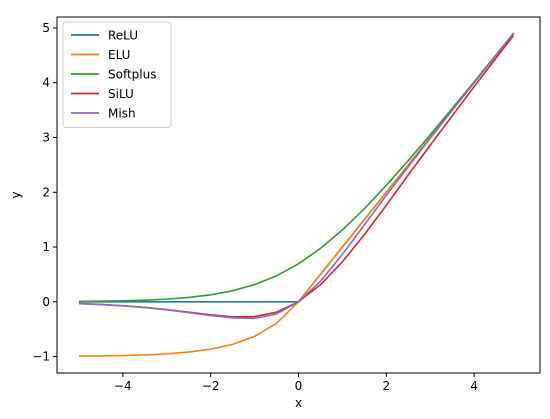 The height and width of the screenshot is (419, 550). Describe the element at coordinates (299, 386) in the screenshot. I see `x-tick-label: 0` at that location.